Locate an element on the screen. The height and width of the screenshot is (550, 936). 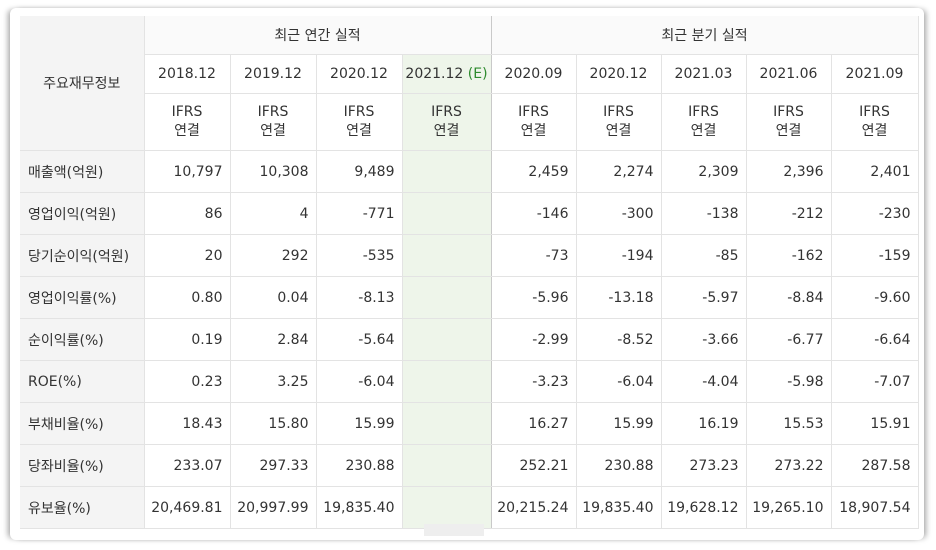
table-cell: -6.64 is located at coordinates (875, 339).